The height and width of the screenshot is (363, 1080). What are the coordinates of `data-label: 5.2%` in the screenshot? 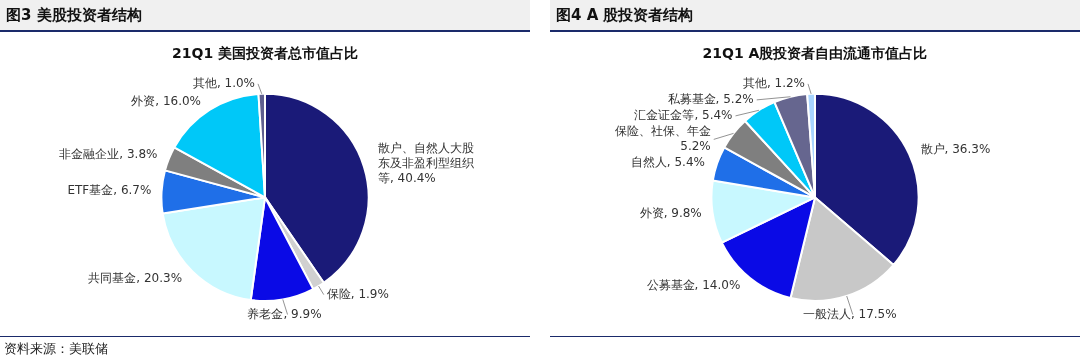 It's located at (695, 146).